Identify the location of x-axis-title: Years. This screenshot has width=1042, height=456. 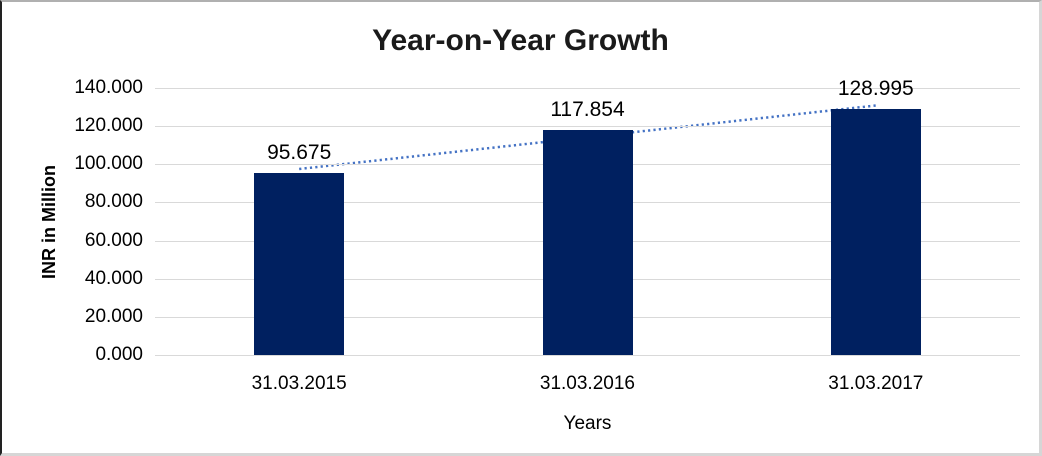
(587, 423).